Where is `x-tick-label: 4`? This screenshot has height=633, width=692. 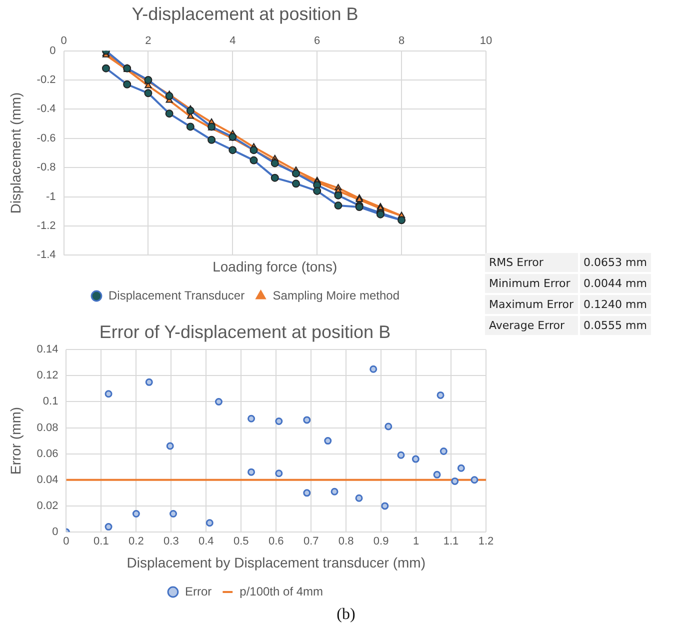
x-tick-label: 4 is located at coordinates (233, 41).